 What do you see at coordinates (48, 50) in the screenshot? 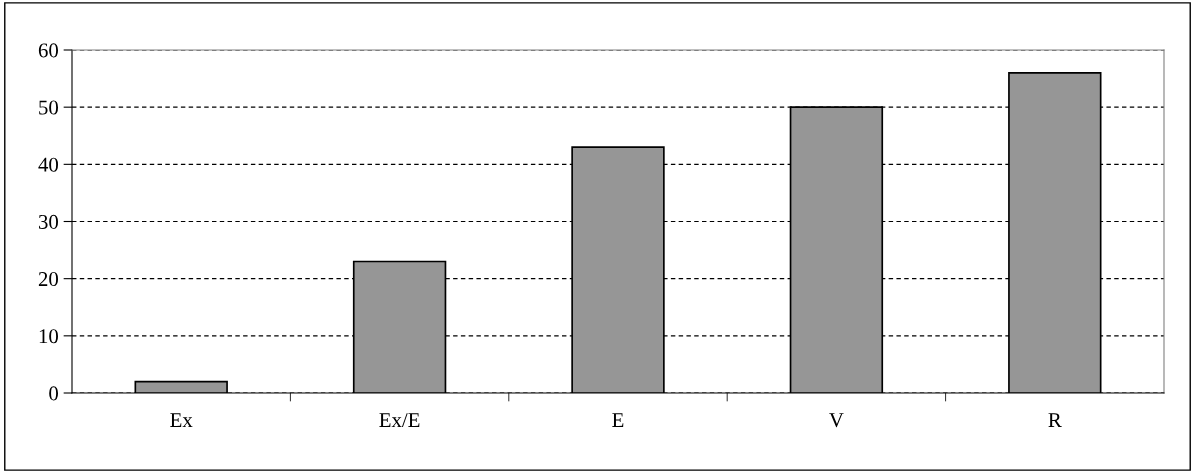
I see `y-tick-label: 60` at bounding box center [48, 50].